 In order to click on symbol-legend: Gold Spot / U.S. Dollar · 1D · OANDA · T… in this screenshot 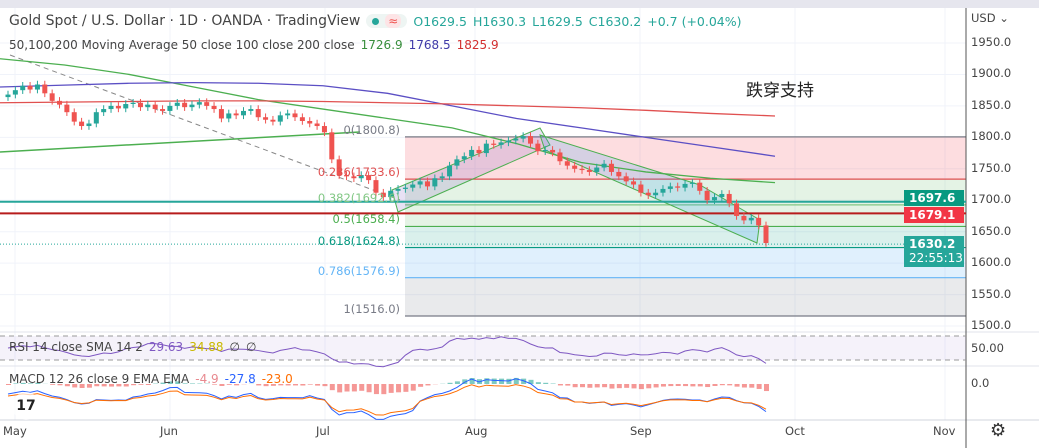, I will do `click(375, 21)`.